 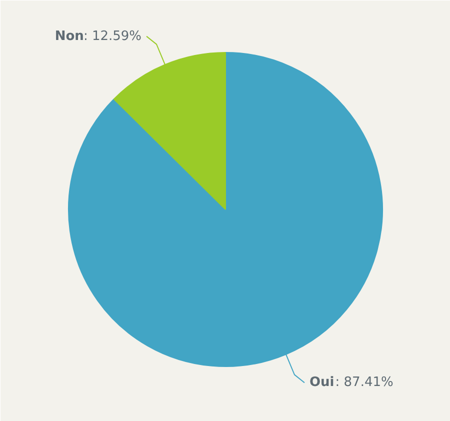 I want to click on data-label: : 12.59%, so click(x=112, y=36).